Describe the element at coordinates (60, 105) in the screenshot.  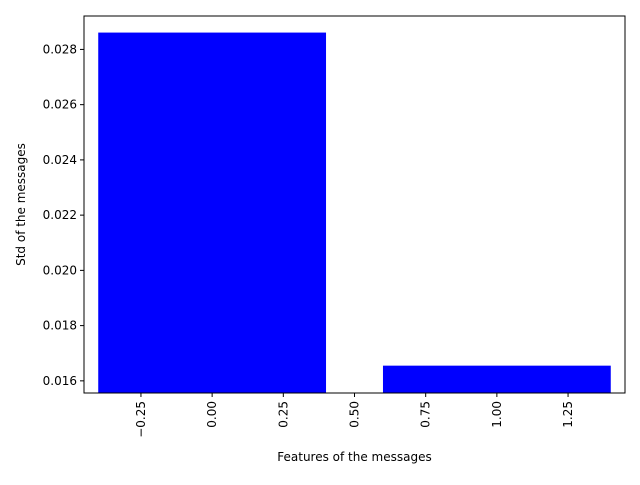
I see `y-tick-label: 0.026` at that location.